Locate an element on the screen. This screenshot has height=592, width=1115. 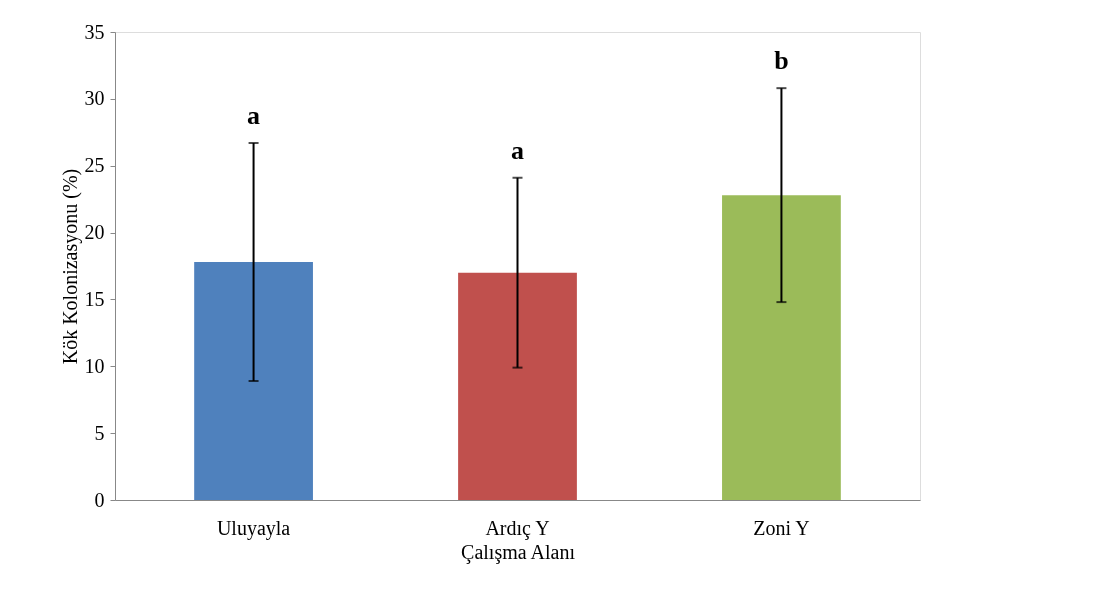
y-axis-title: Kök Kolonizasyonu (%) is located at coordinates (70, 266).